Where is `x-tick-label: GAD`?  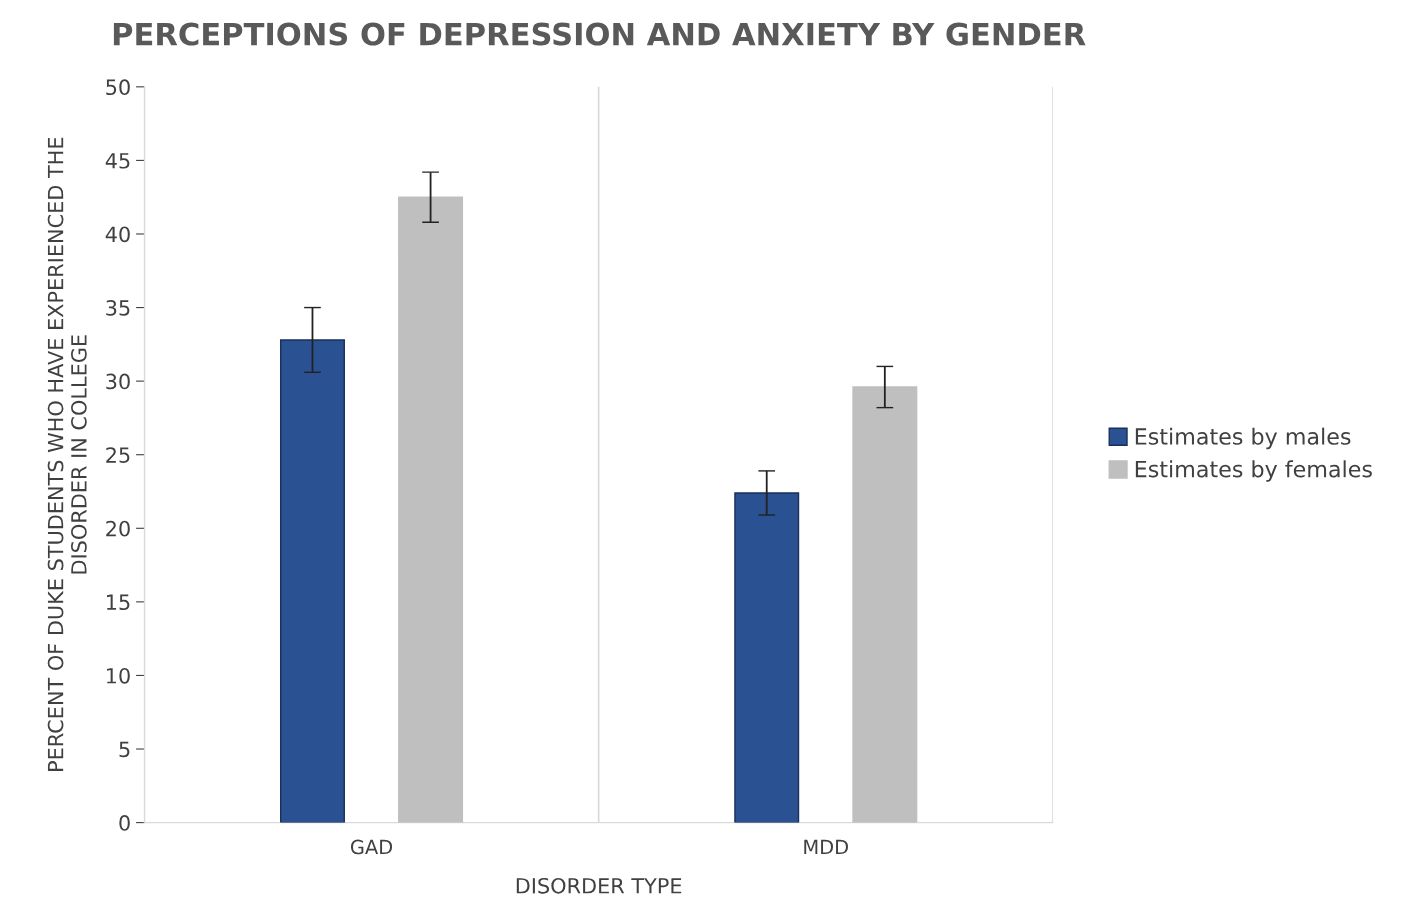 x-tick-label: GAD is located at coordinates (371, 847).